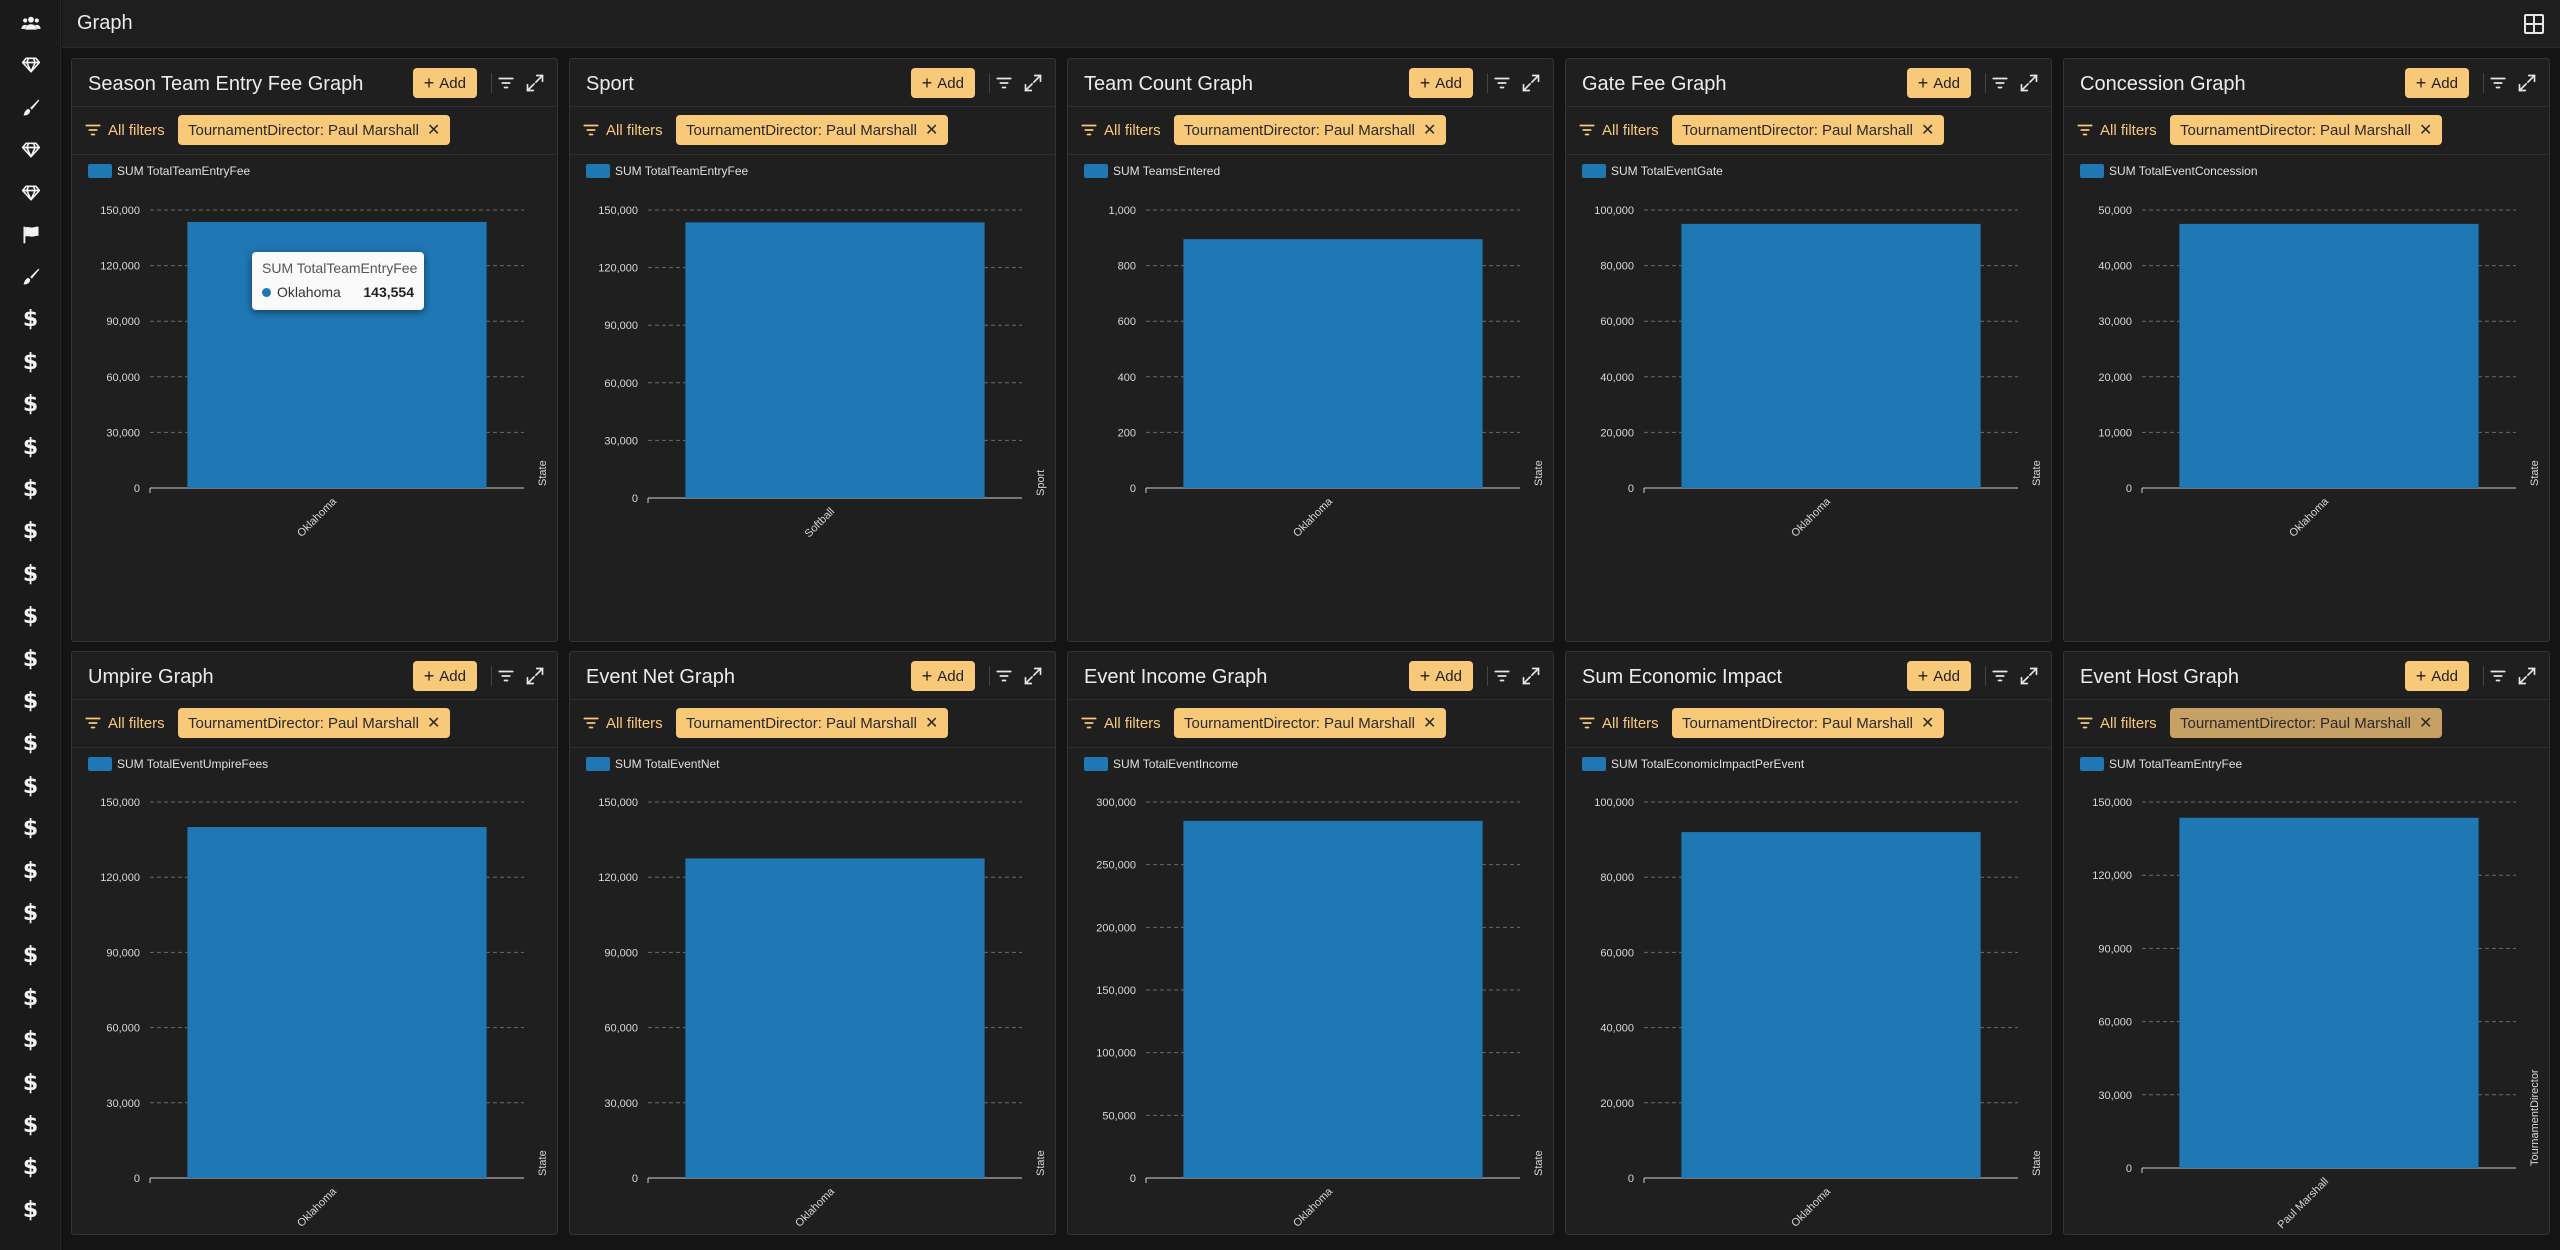 The width and height of the screenshot is (2560, 1250). Describe the element at coordinates (1667, 171) in the screenshot. I see `legend-label: SUM TotalEventGate` at that location.